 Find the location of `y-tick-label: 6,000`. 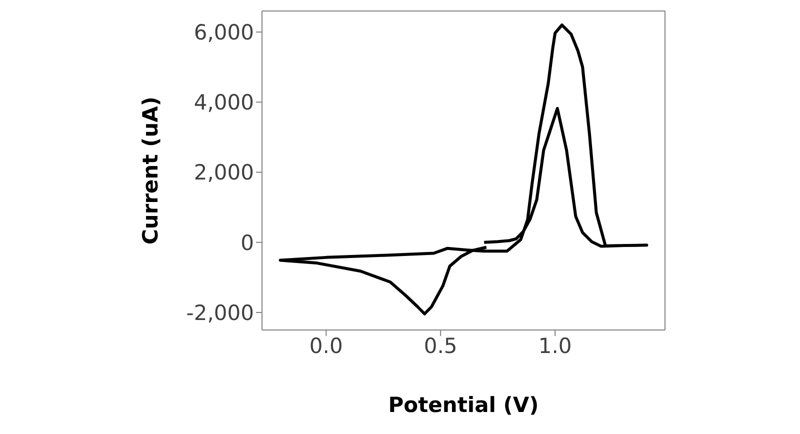

y-tick-label: 6,000 is located at coordinates (224, 32).